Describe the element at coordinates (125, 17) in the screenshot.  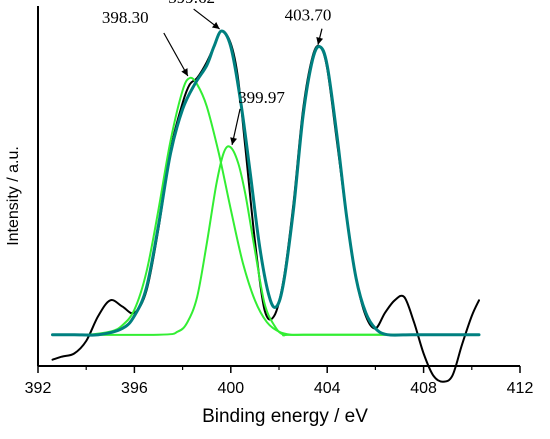
I see `peak-label: 398.30` at that location.